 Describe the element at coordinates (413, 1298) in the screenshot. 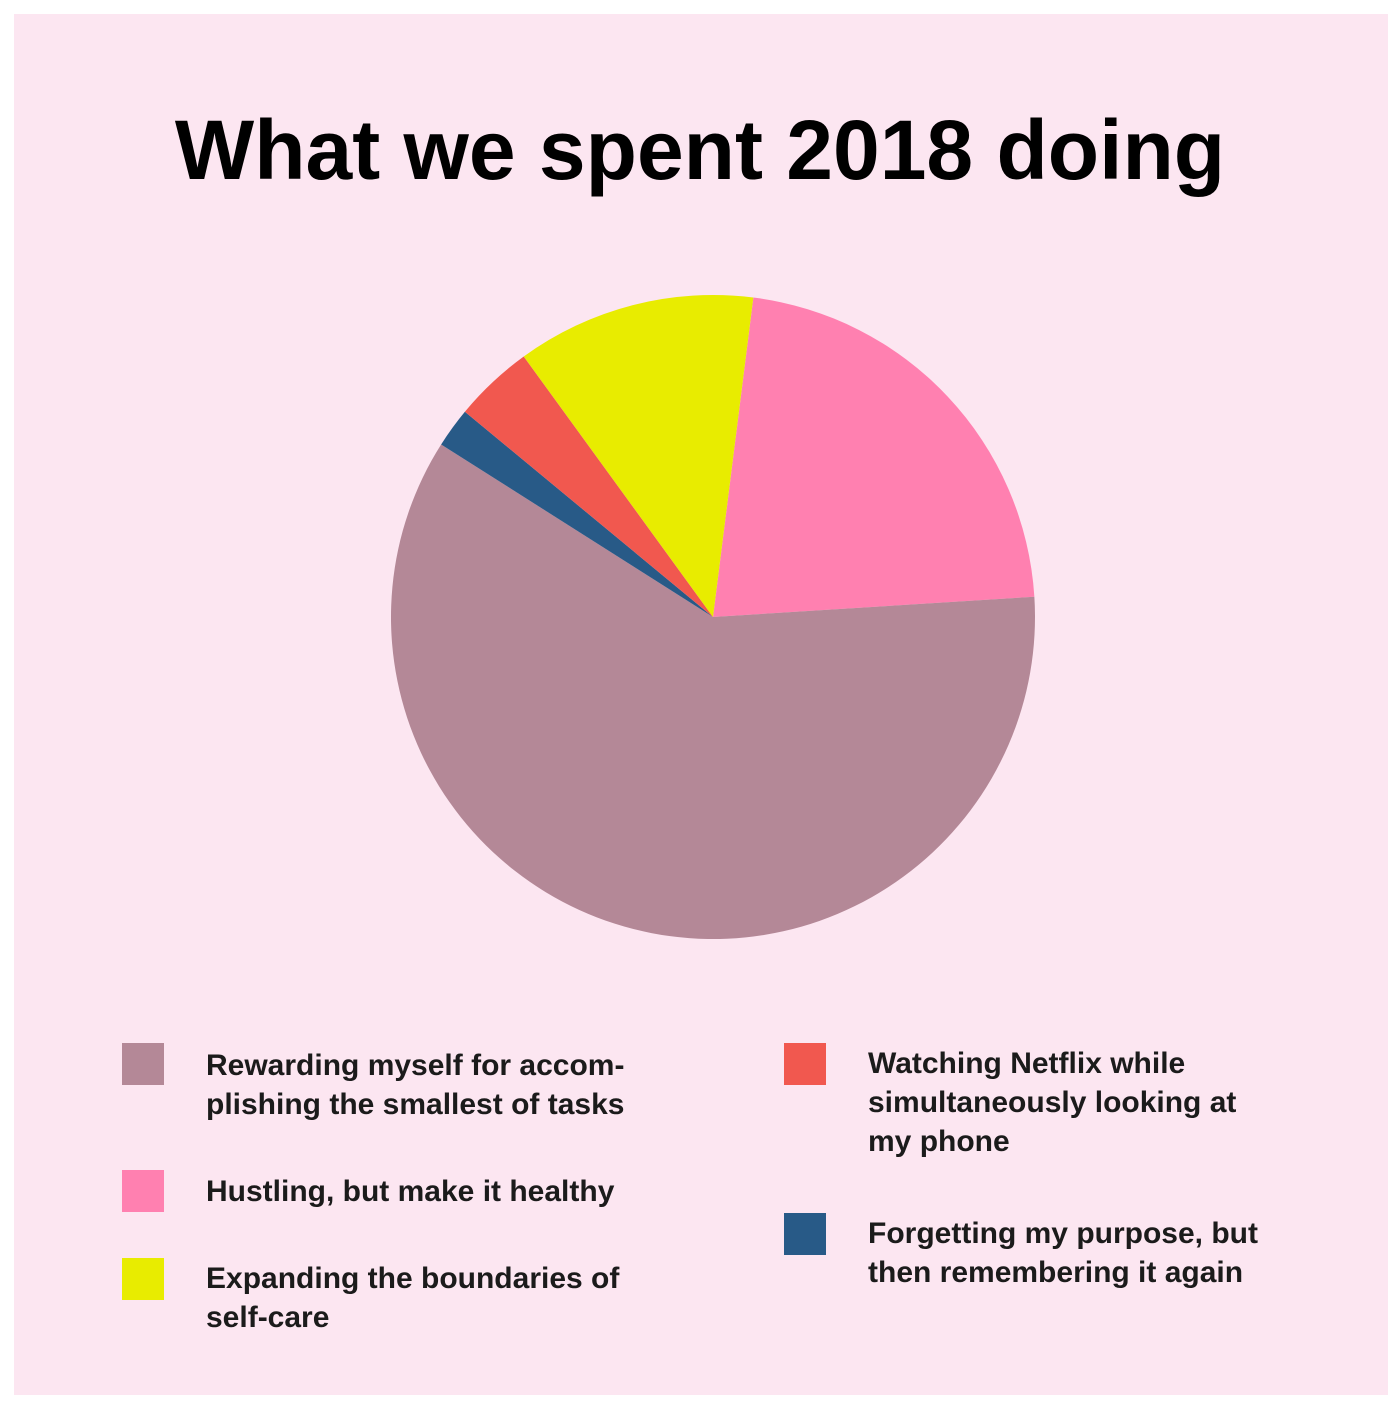

I see `legend-label-expanding: Expanding the boundaries of self-care` at that location.